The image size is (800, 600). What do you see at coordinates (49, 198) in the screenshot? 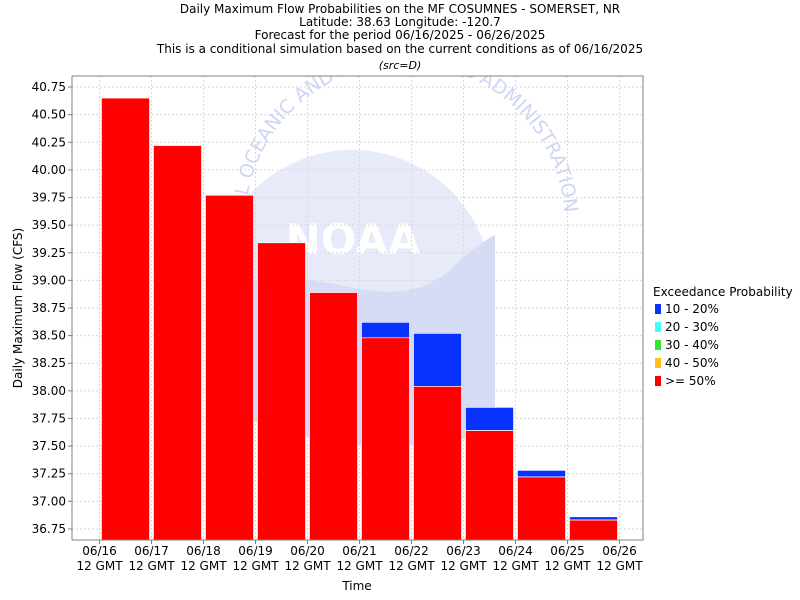
I see `y-tick-label: 39.75` at bounding box center [49, 198].